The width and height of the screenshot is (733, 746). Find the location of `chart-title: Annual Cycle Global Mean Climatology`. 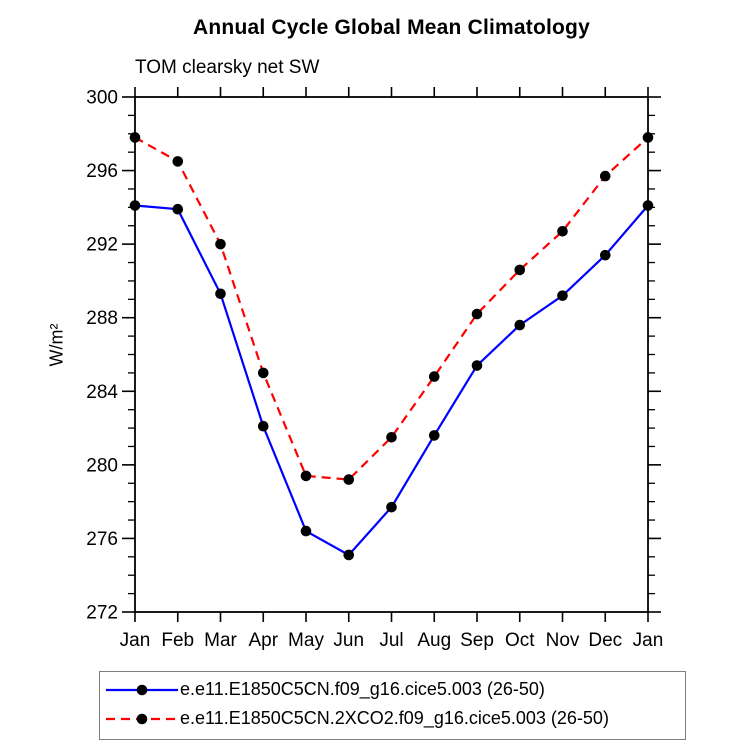

chart-title: Annual Cycle Global Mean Climatology is located at coordinates (391, 27).